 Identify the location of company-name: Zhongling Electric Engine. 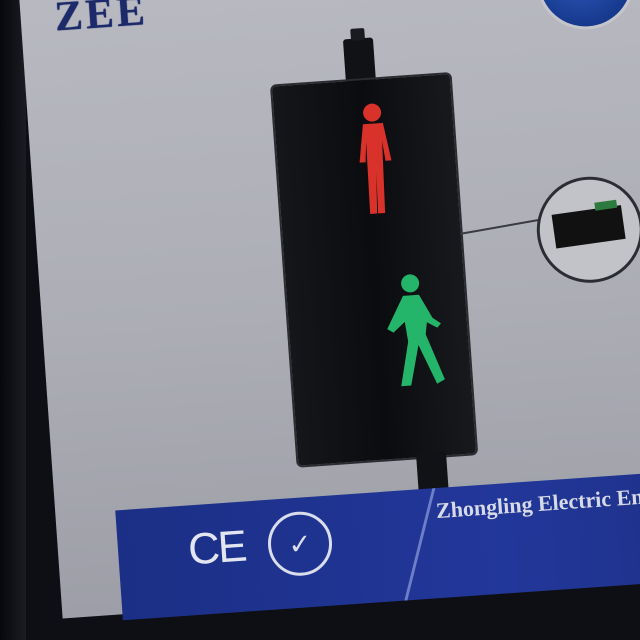
(537, 502).